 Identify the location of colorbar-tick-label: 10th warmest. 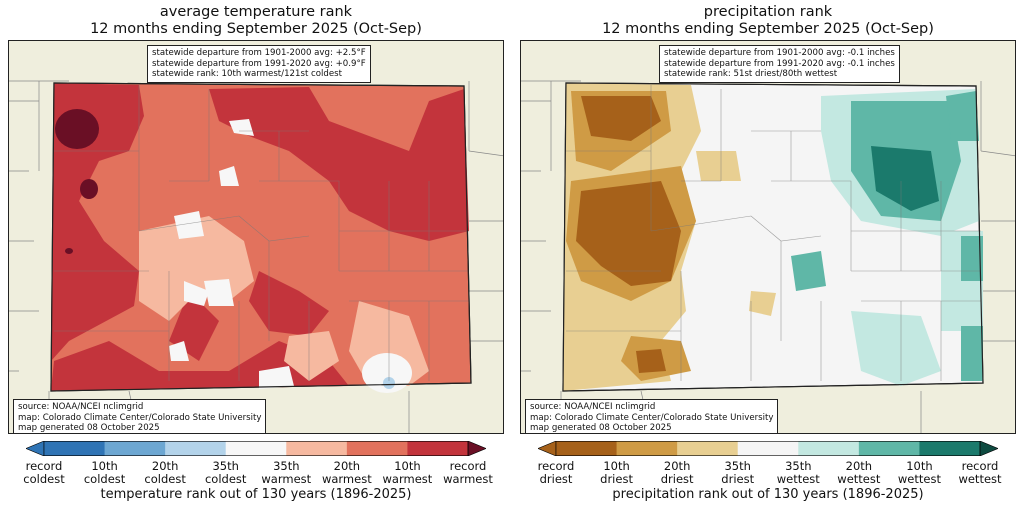
(407, 472).